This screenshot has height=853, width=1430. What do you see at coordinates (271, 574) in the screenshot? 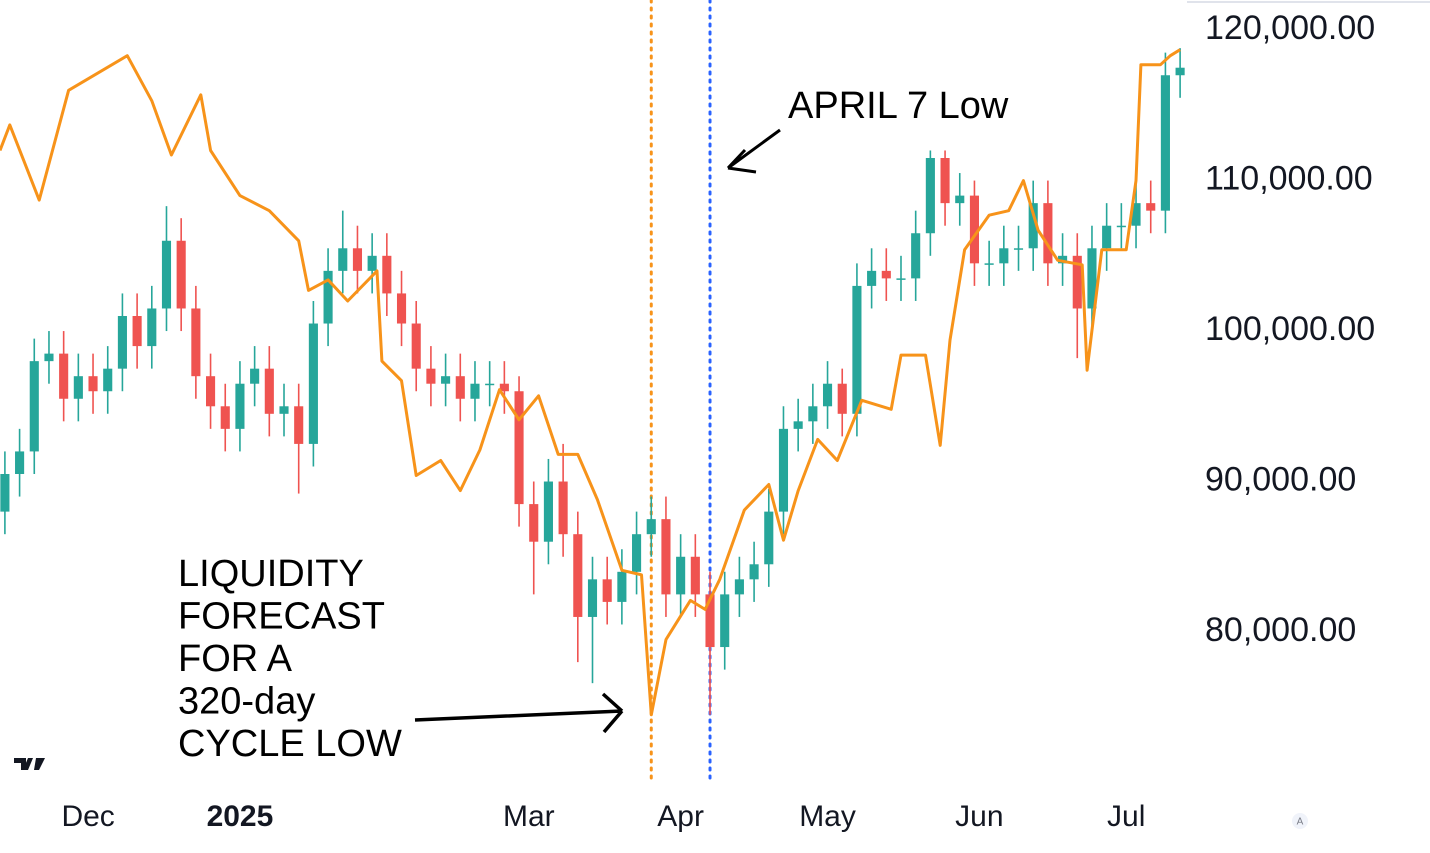
I see `annotation-line: LIQUIDITY` at bounding box center [271, 574].